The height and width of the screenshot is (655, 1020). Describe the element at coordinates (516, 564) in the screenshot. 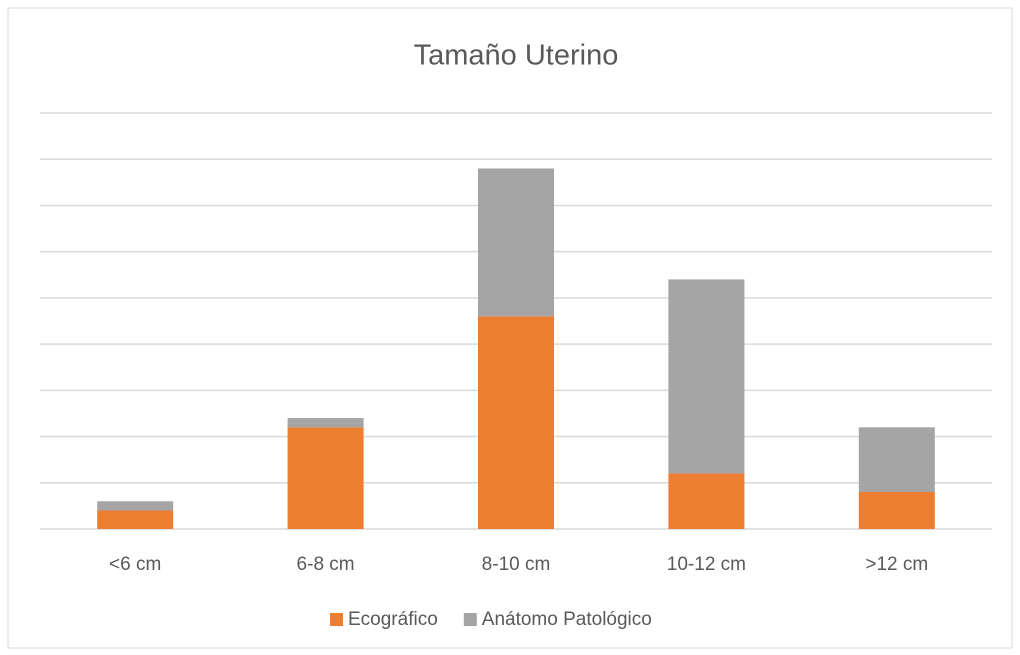

I see `x-tick-label: 8-10 cm` at that location.